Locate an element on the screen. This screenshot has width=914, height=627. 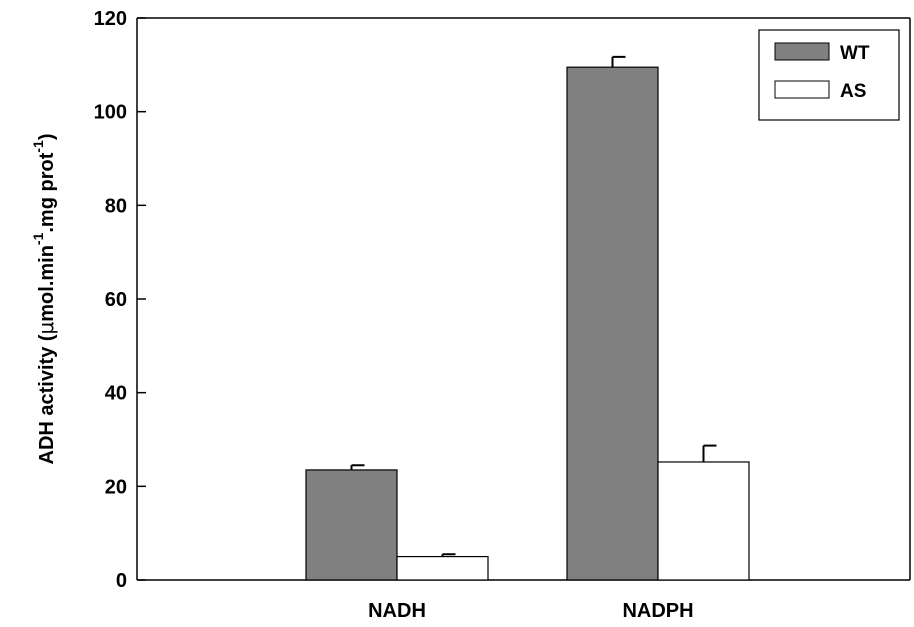
legend: WT AS is located at coordinates (829, 75).